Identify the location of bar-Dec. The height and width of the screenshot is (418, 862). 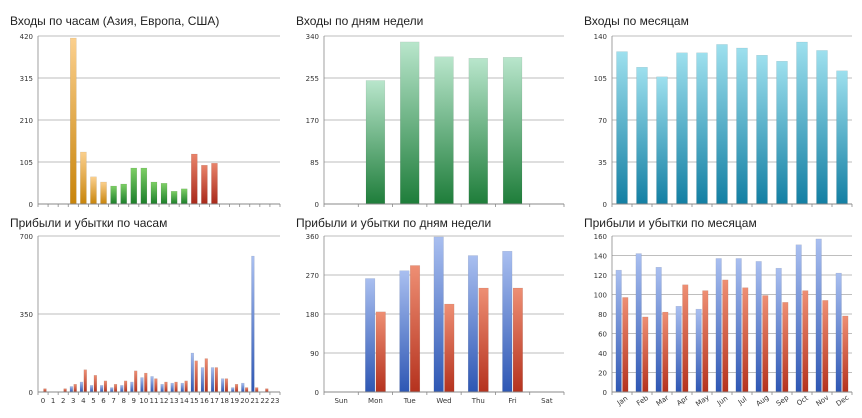
(842, 137).